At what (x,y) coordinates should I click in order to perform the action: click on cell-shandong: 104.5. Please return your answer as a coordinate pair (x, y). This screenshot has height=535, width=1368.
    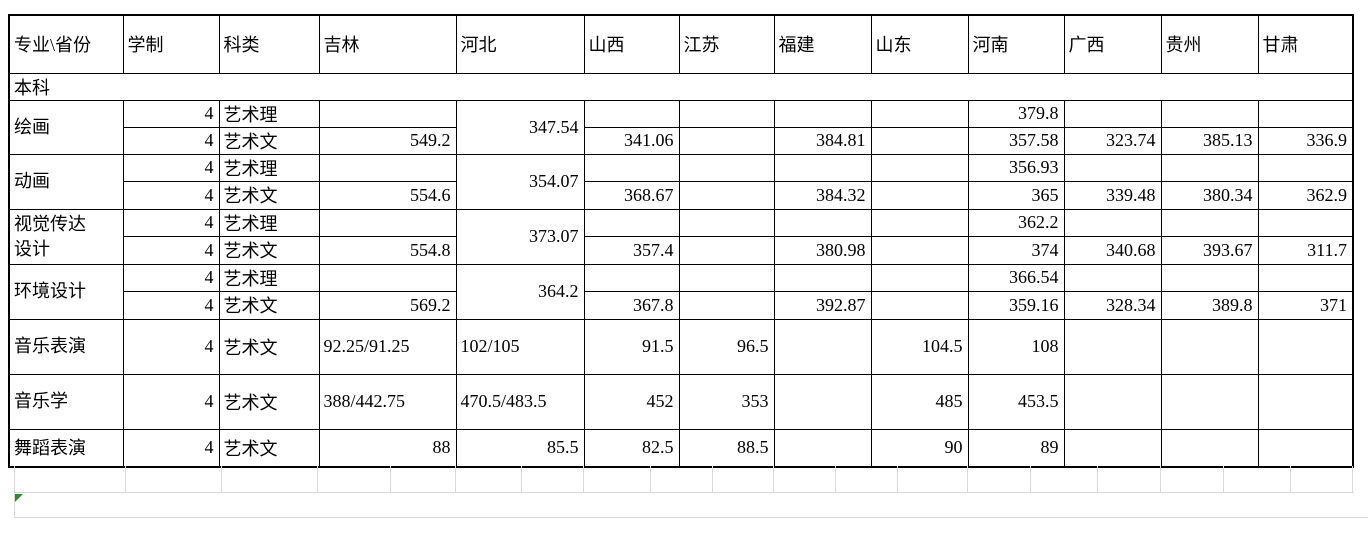
    Looking at the image, I should click on (919, 346).